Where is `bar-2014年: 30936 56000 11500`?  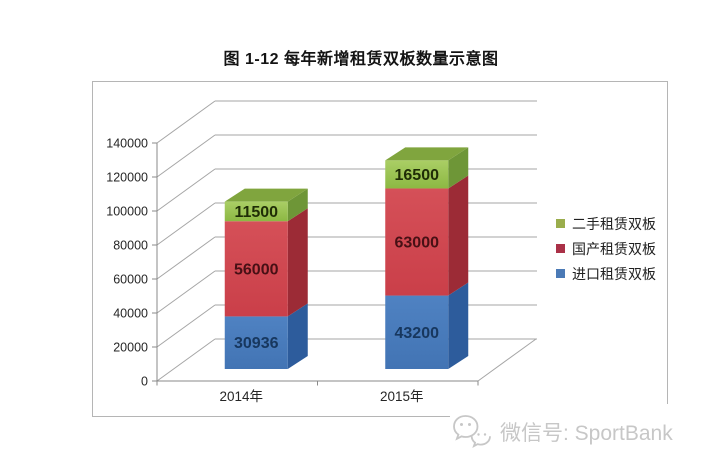 bar-2014年: 30936 56000 11500 is located at coordinates (266, 278).